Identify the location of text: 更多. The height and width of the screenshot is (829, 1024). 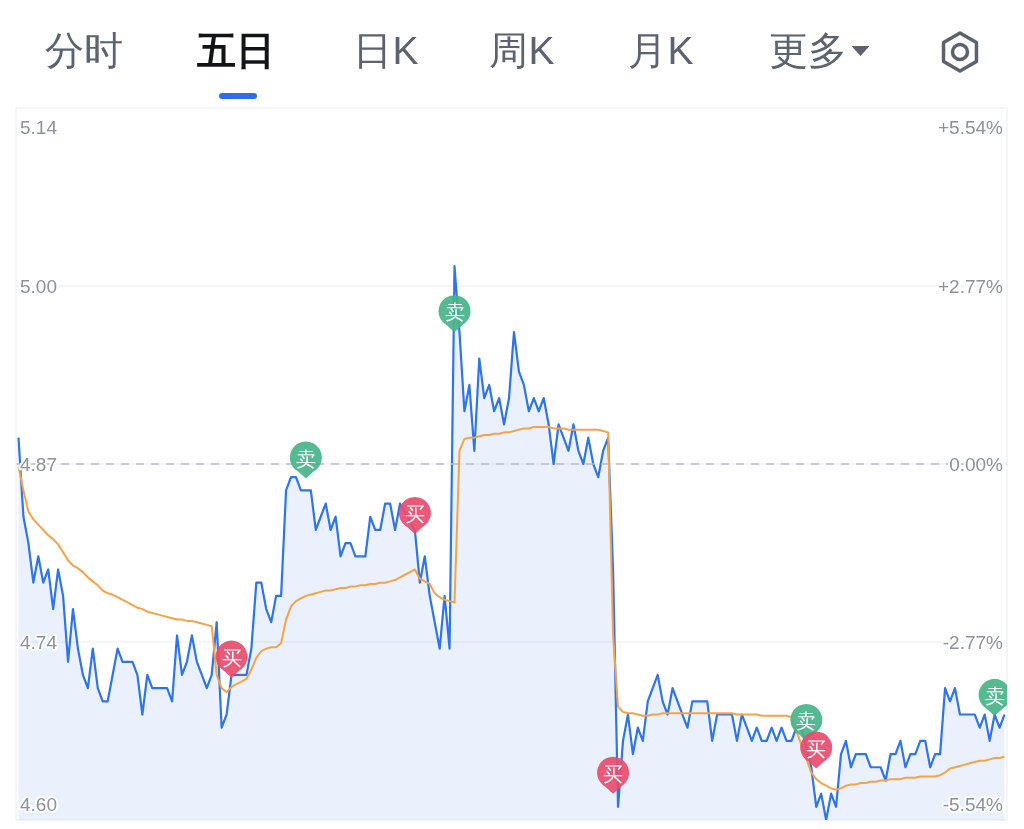
(807, 51).